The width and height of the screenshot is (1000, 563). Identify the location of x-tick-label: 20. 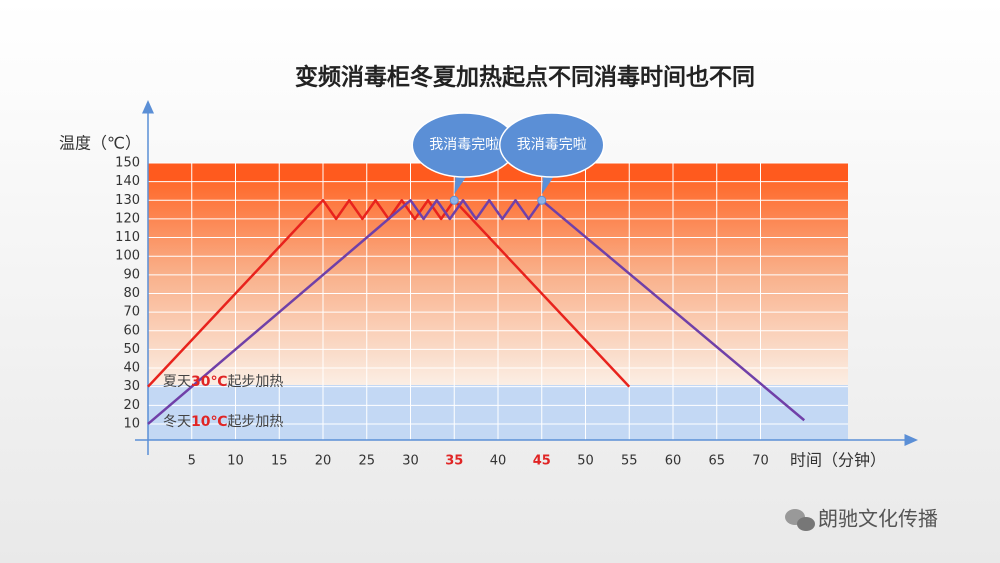
(323, 461).